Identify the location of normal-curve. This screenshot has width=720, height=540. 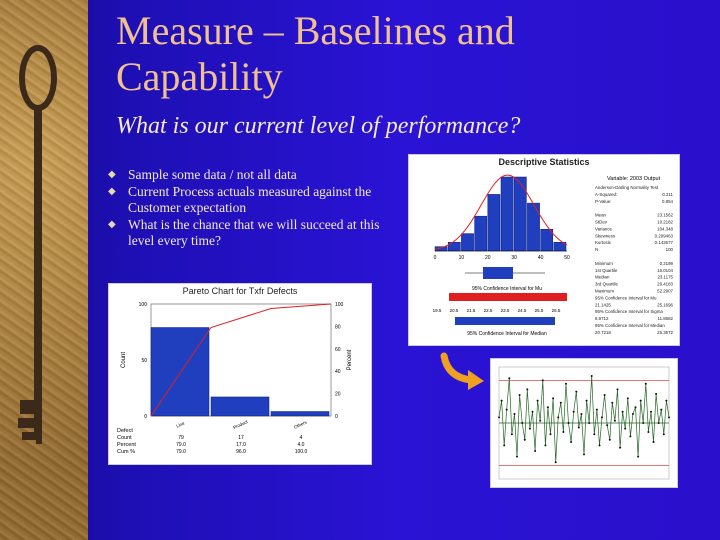
(501, 212).